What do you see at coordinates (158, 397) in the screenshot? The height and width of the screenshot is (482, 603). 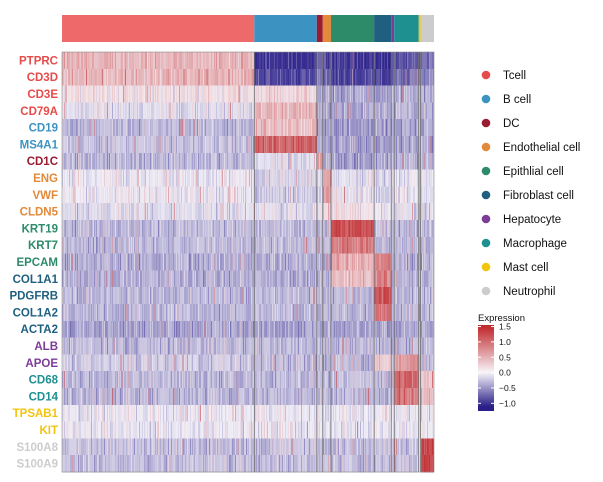 I see `heatmap-cell` at bounding box center [158, 397].